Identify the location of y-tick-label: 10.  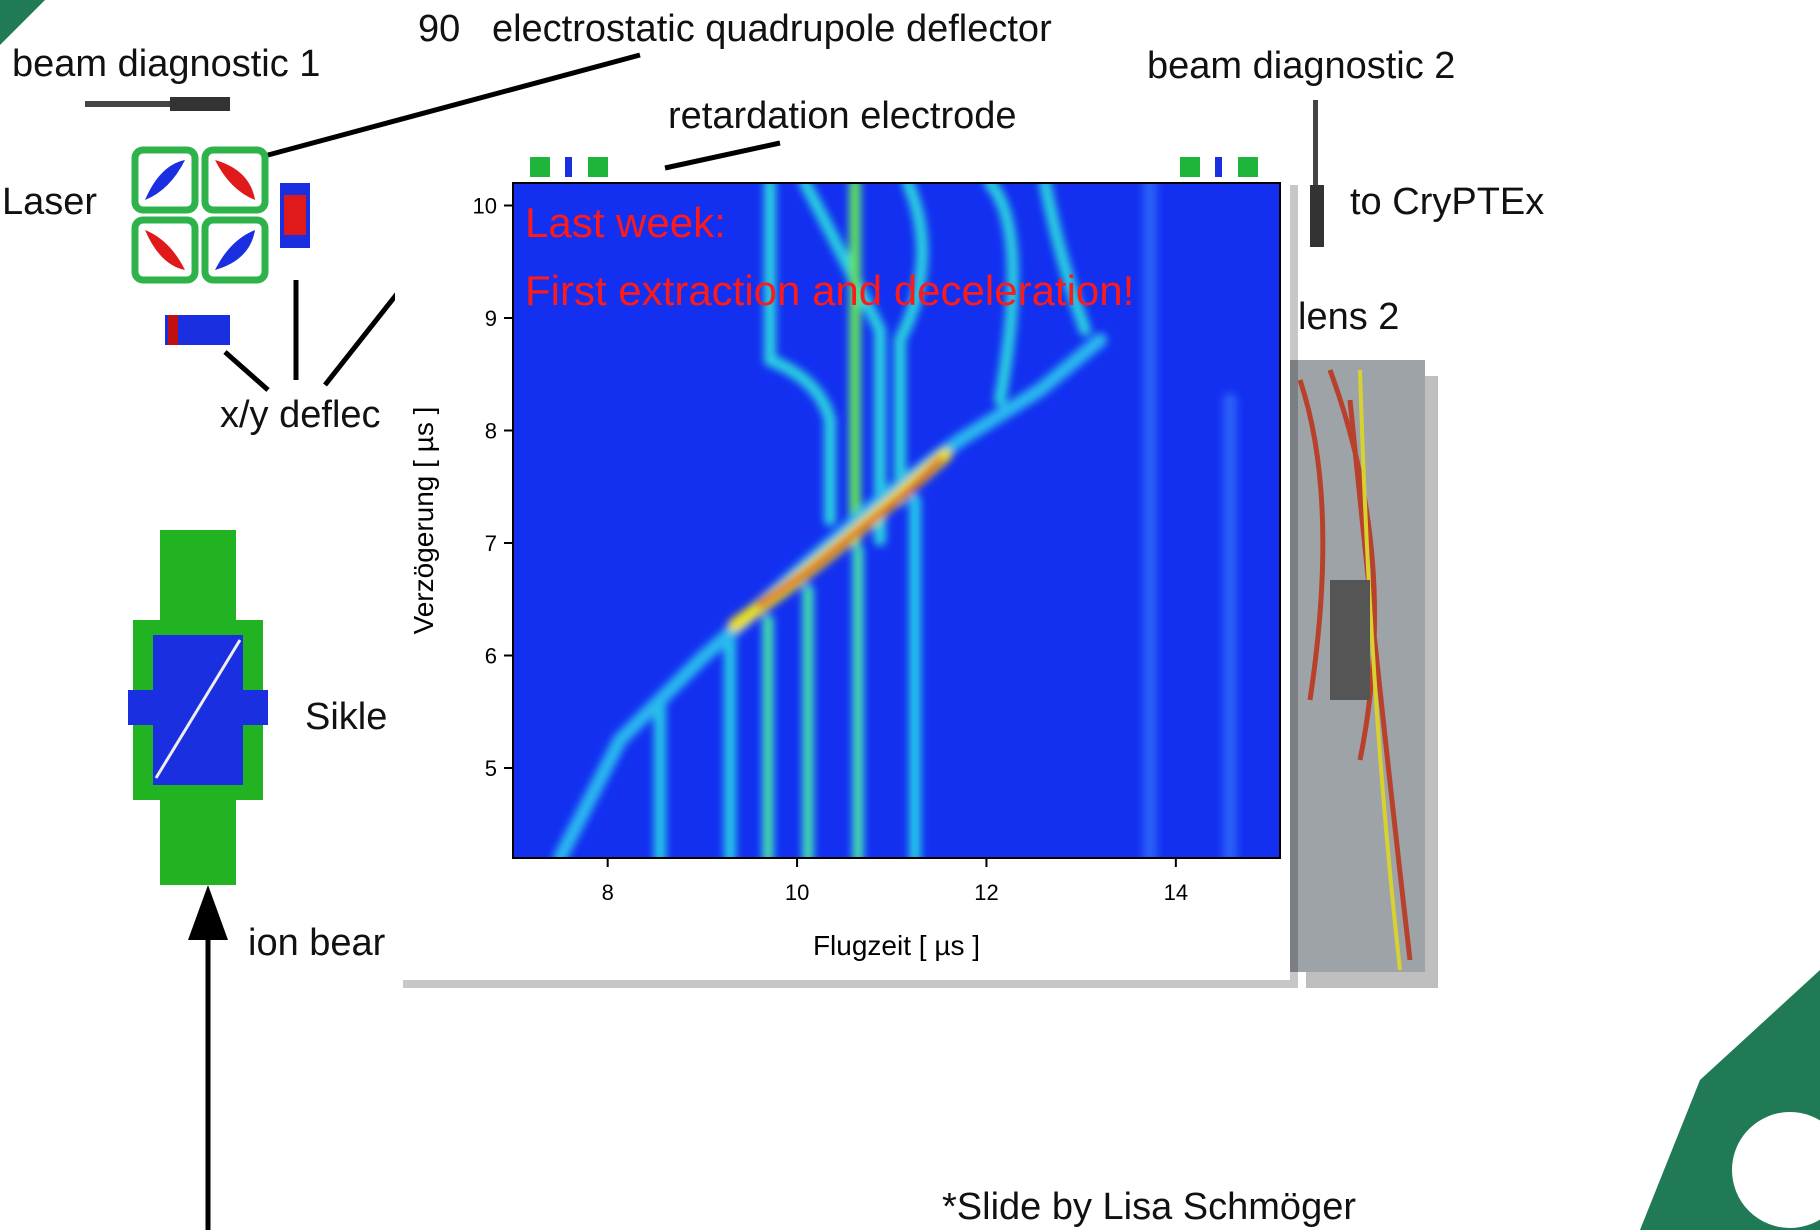
(485, 206).